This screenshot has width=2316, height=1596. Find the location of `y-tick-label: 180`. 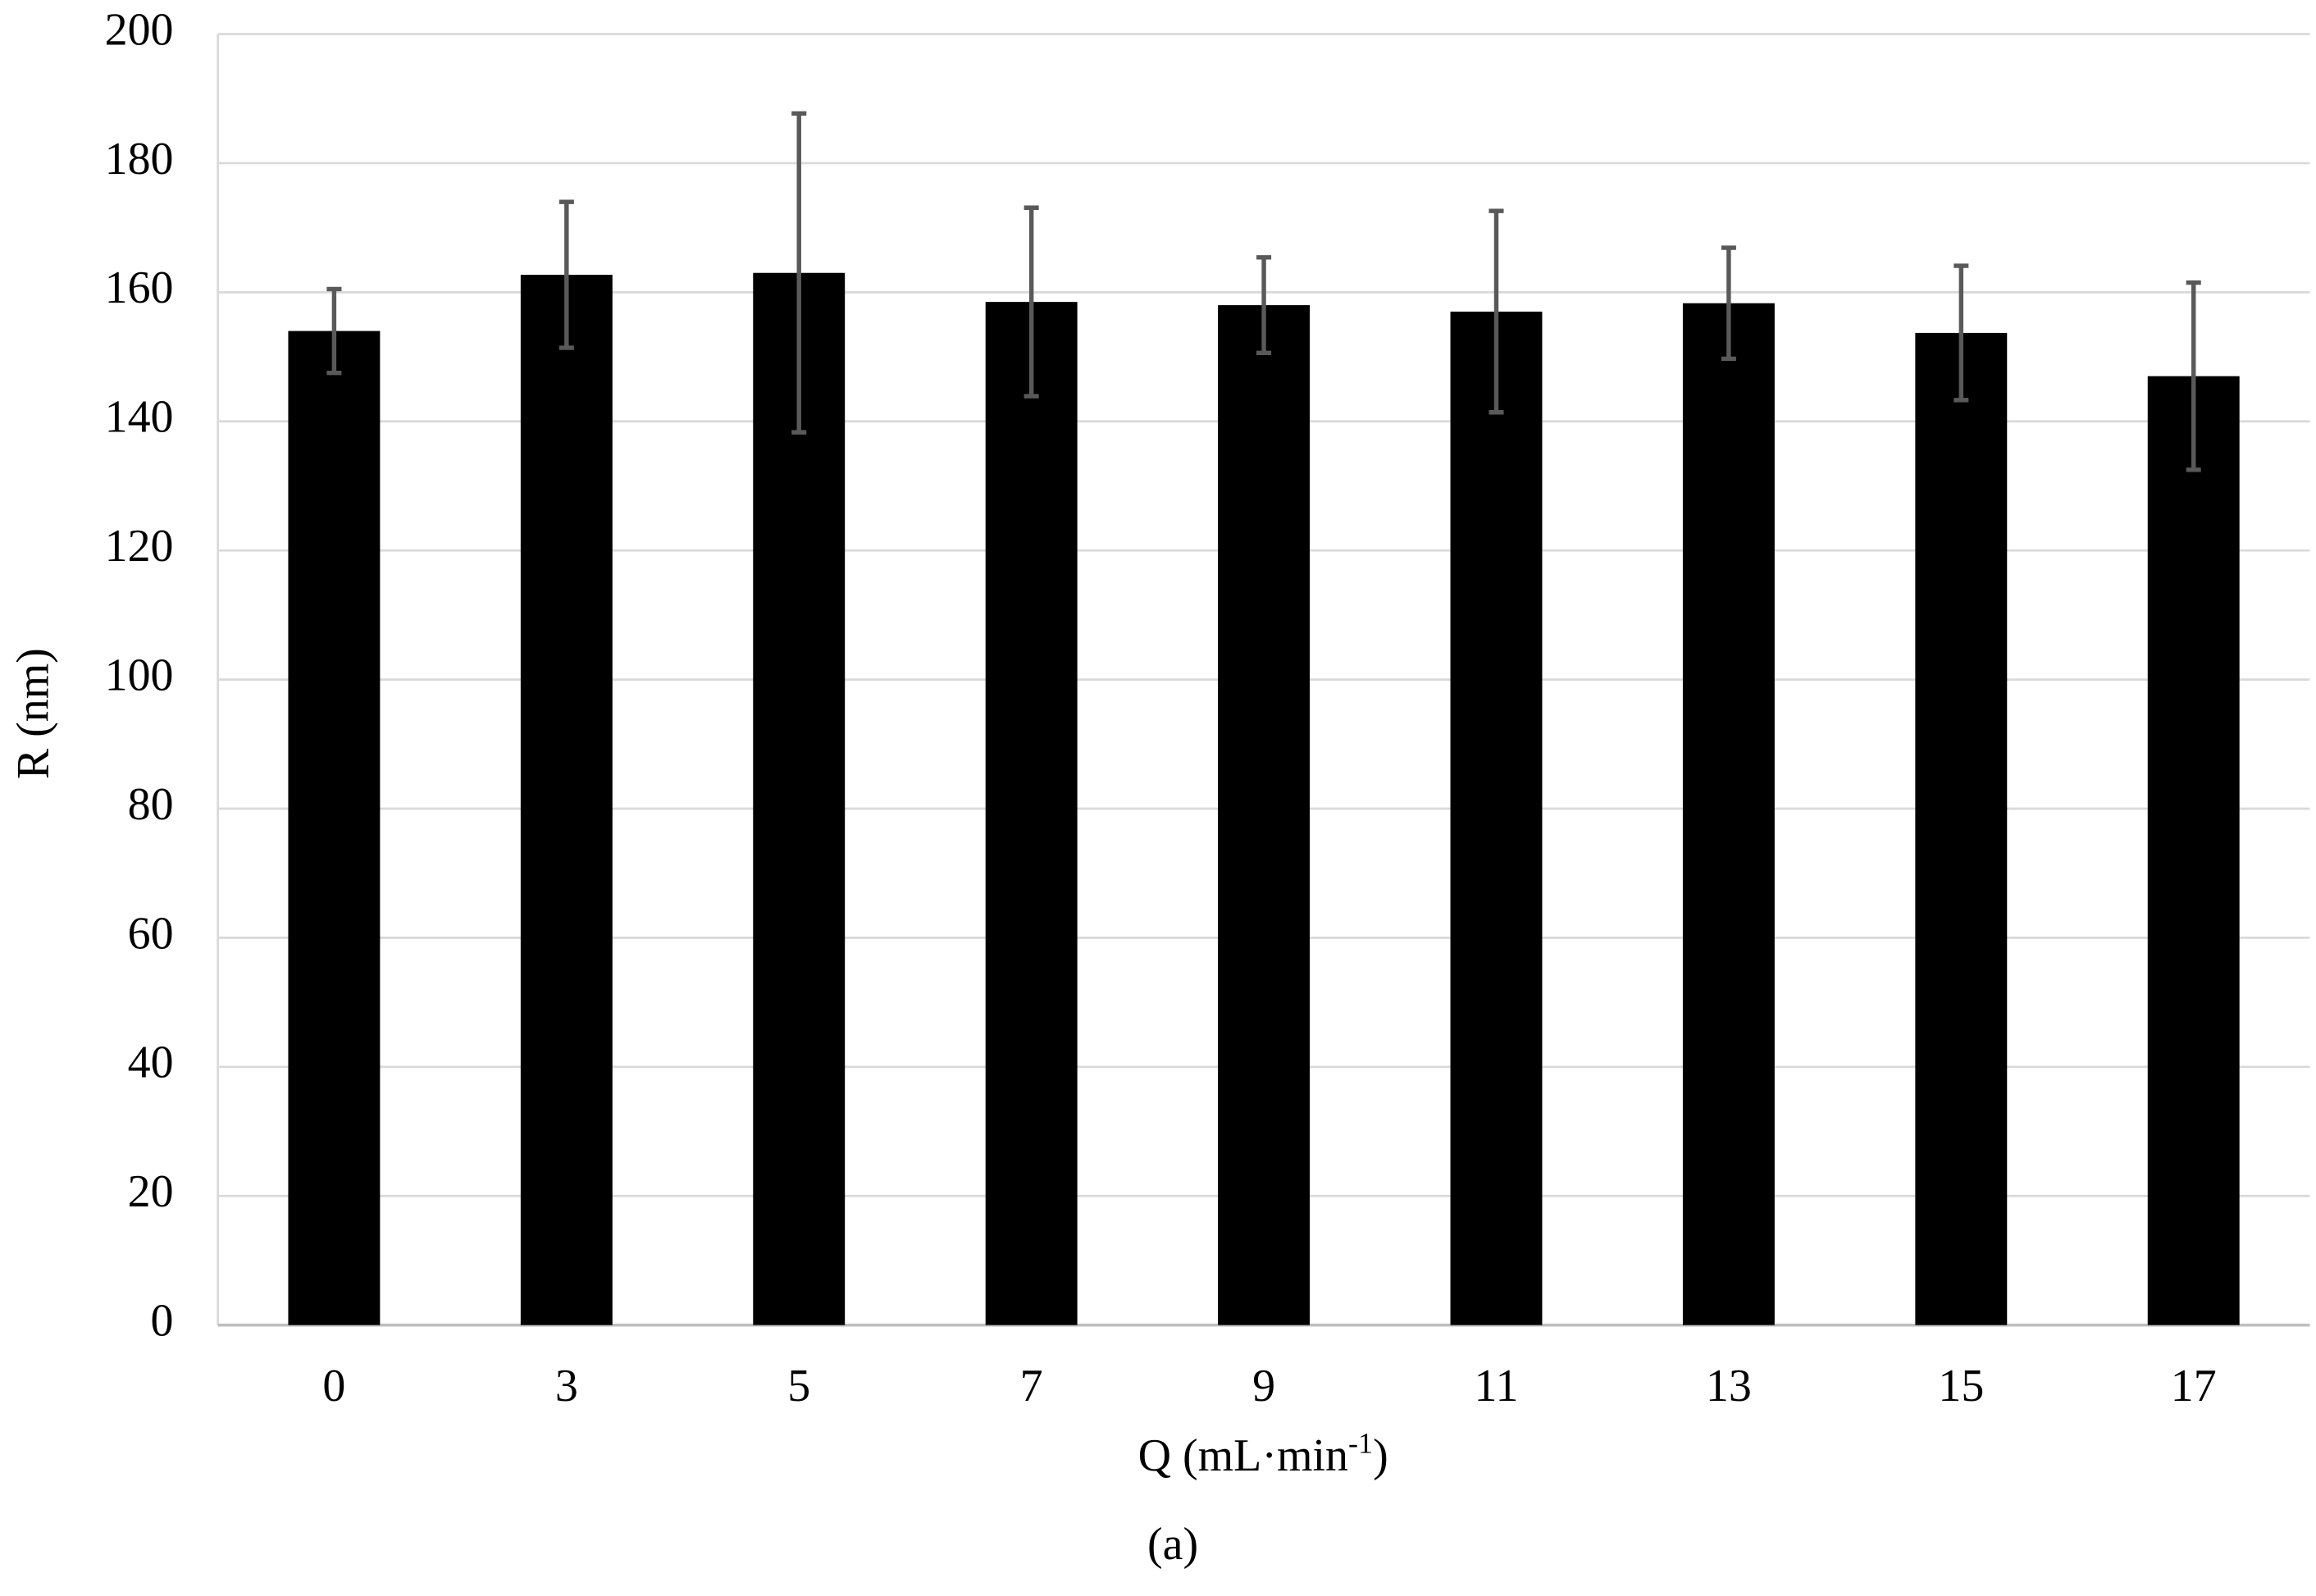

y-tick-label: 180 is located at coordinates (139, 159).